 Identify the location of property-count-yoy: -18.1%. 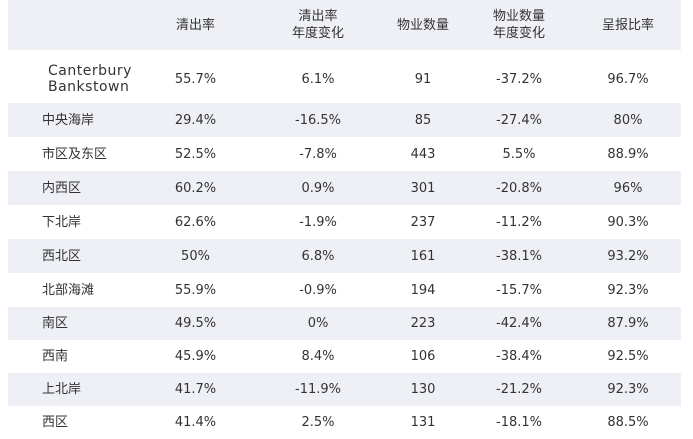
(519, 422).